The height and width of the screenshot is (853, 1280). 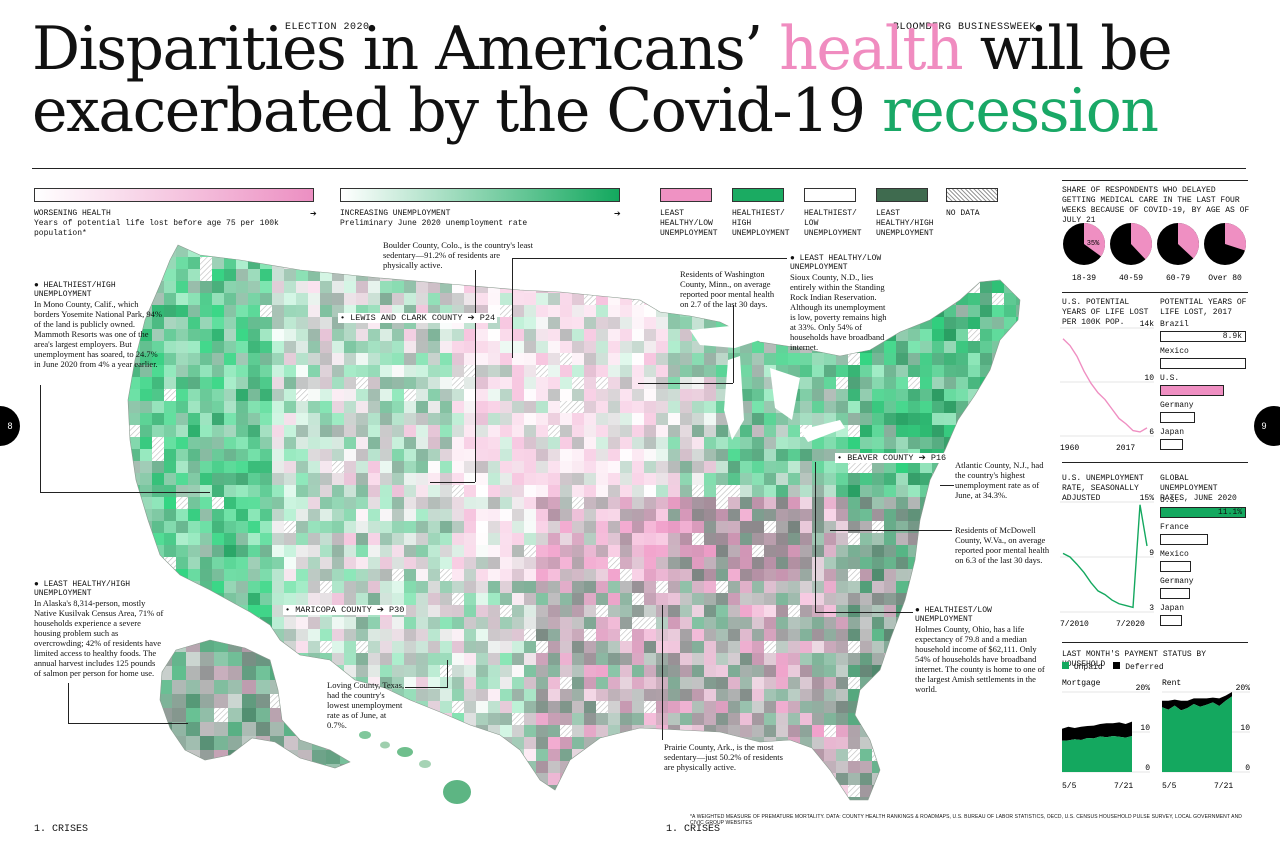 What do you see at coordinates (1170, 500) in the screenshot?
I see `bar-category-label: U.S.` at bounding box center [1170, 500].